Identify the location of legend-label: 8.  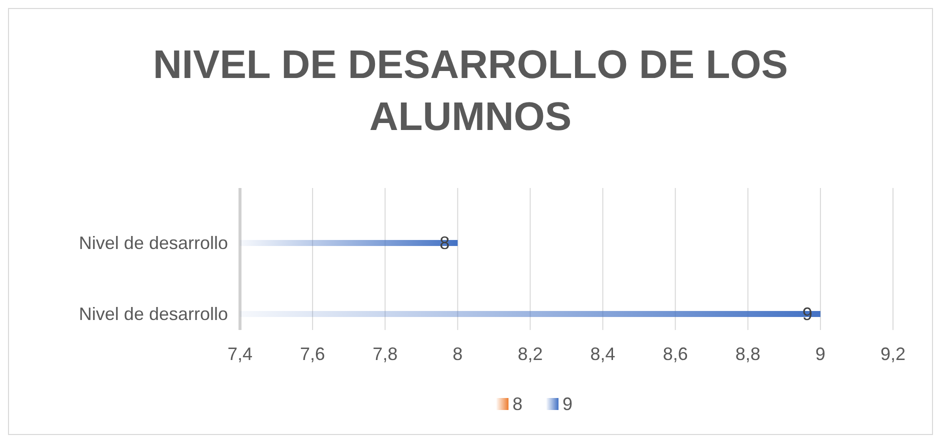
(517, 404).